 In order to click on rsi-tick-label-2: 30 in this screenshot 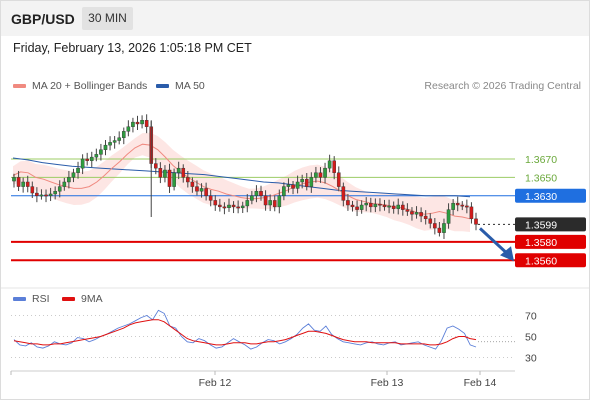, I will do `click(531, 359)`.